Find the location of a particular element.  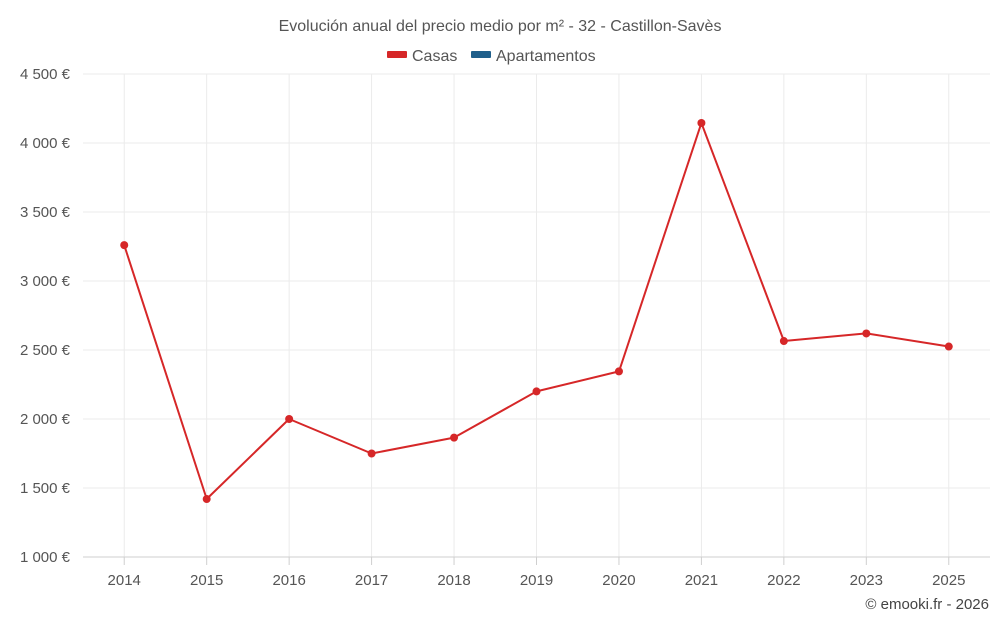

y-tick-label: 2 000 € is located at coordinates (45, 419).